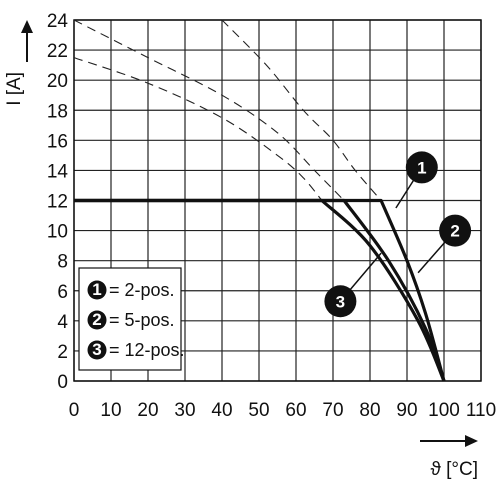 Image resolution: width=500 pixels, height=500 pixels. Describe the element at coordinates (332, 410) in the screenshot. I see `x-tick-label: 70` at that location.